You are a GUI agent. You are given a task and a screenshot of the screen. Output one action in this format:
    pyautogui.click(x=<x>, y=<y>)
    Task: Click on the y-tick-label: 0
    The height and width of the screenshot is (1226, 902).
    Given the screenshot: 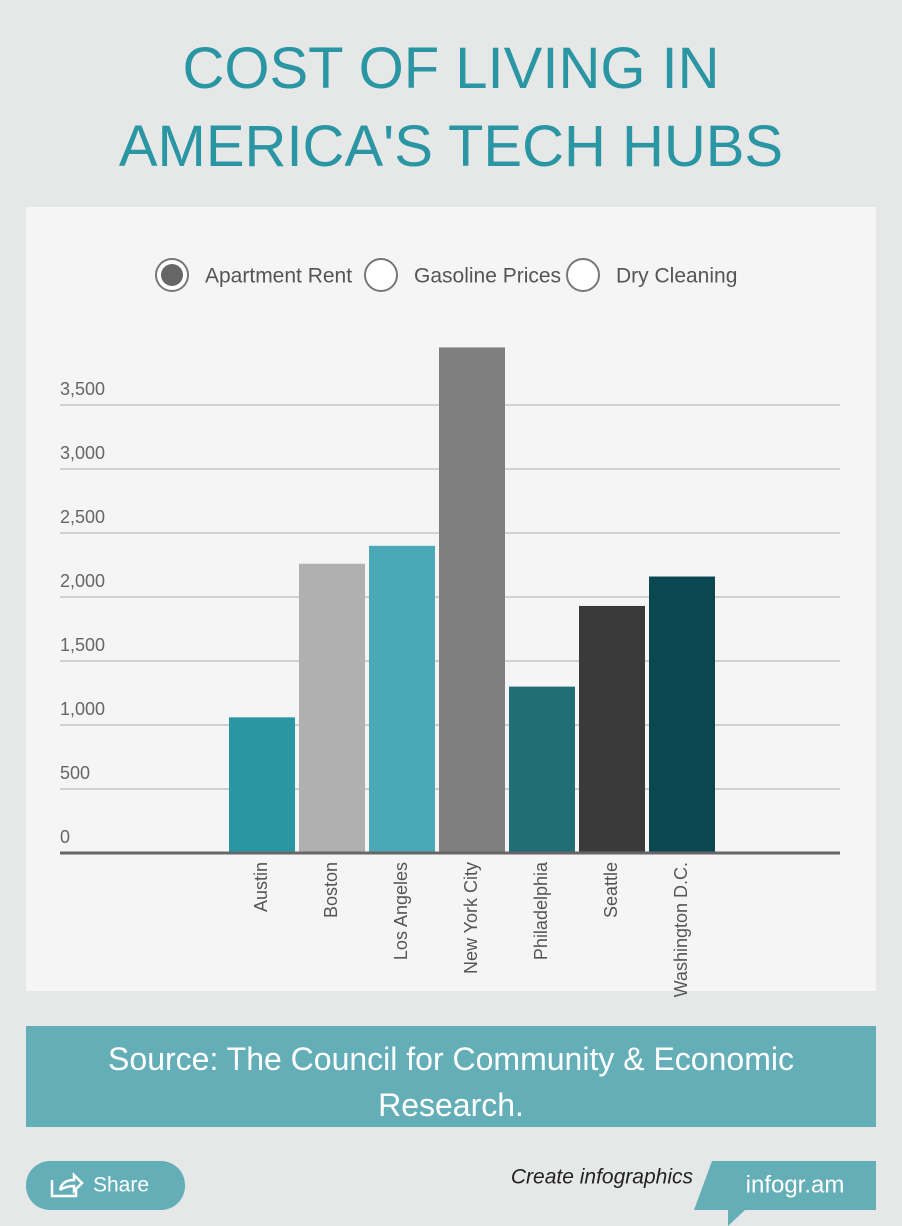 What is the action you would take?
    pyautogui.click(x=65, y=837)
    